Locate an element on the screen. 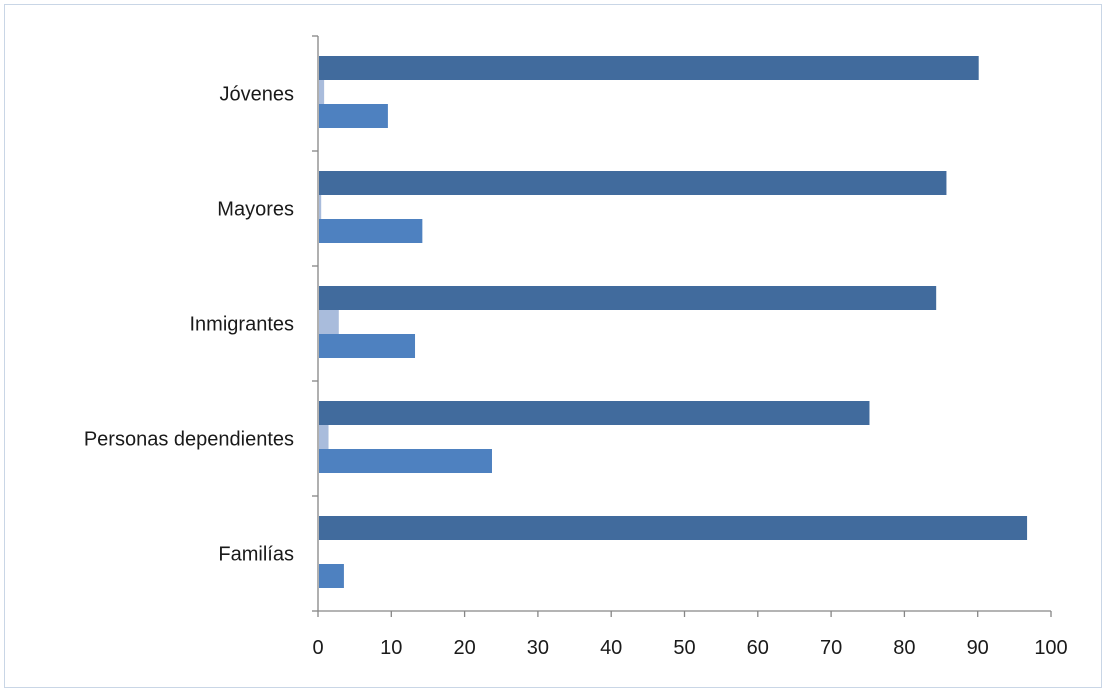  y-category-label: Inmigrantes is located at coordinates (242, 325).